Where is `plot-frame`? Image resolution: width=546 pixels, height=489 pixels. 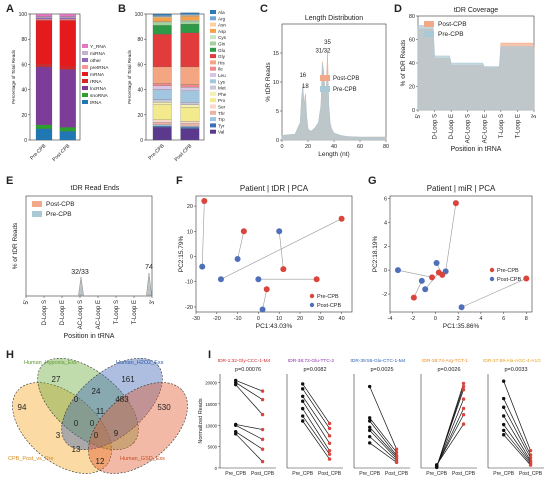 plot-frame is located at coordinates (461, 254).